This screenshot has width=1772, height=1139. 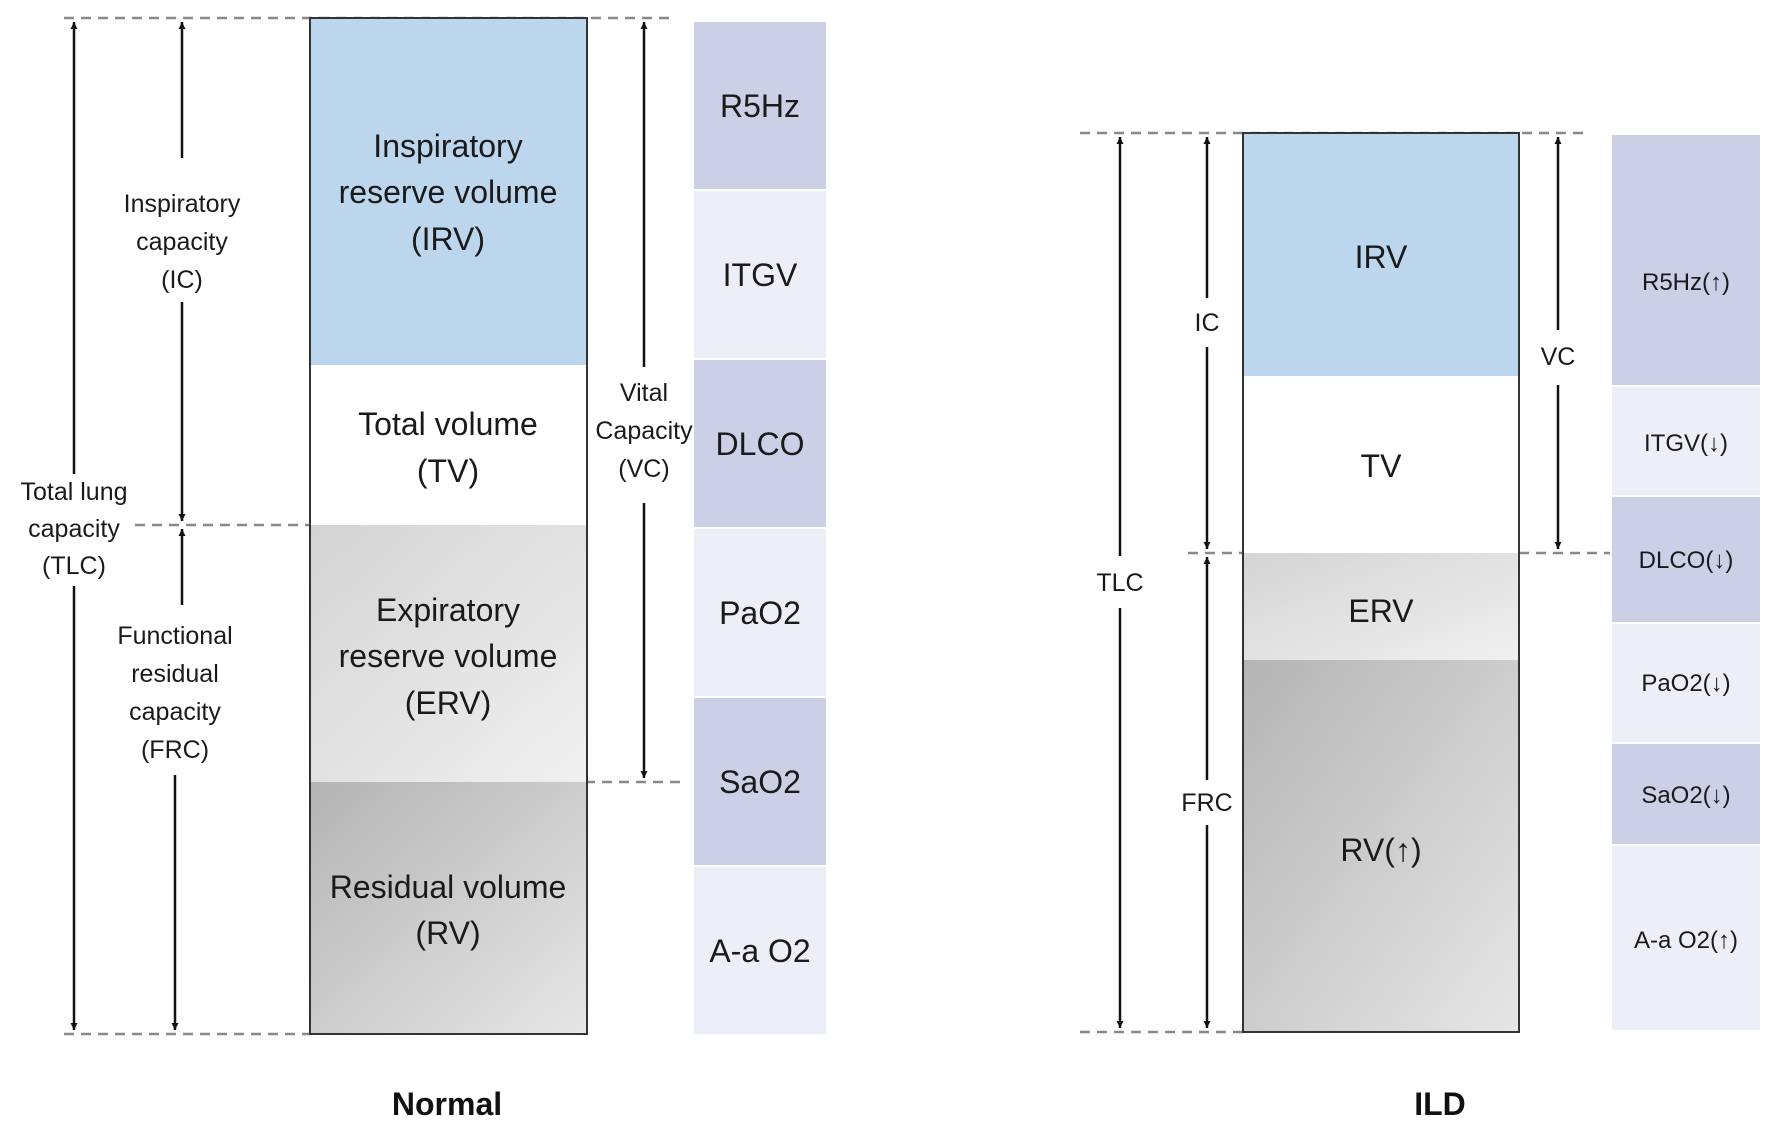 What do you see at coordinates (182, 280) in the screenshot?
I see `normal-ic-label-3: (IC)` at bounding box center [182, 280].